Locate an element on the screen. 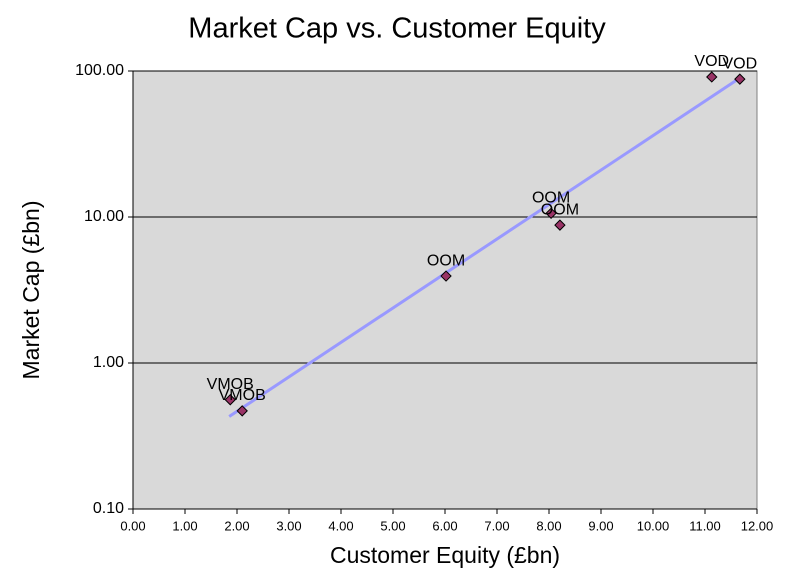 The width and height of the screenshot is (796, 588). x-axis-title: Customer Equity (£bn) is located at coordinates (445, 555).